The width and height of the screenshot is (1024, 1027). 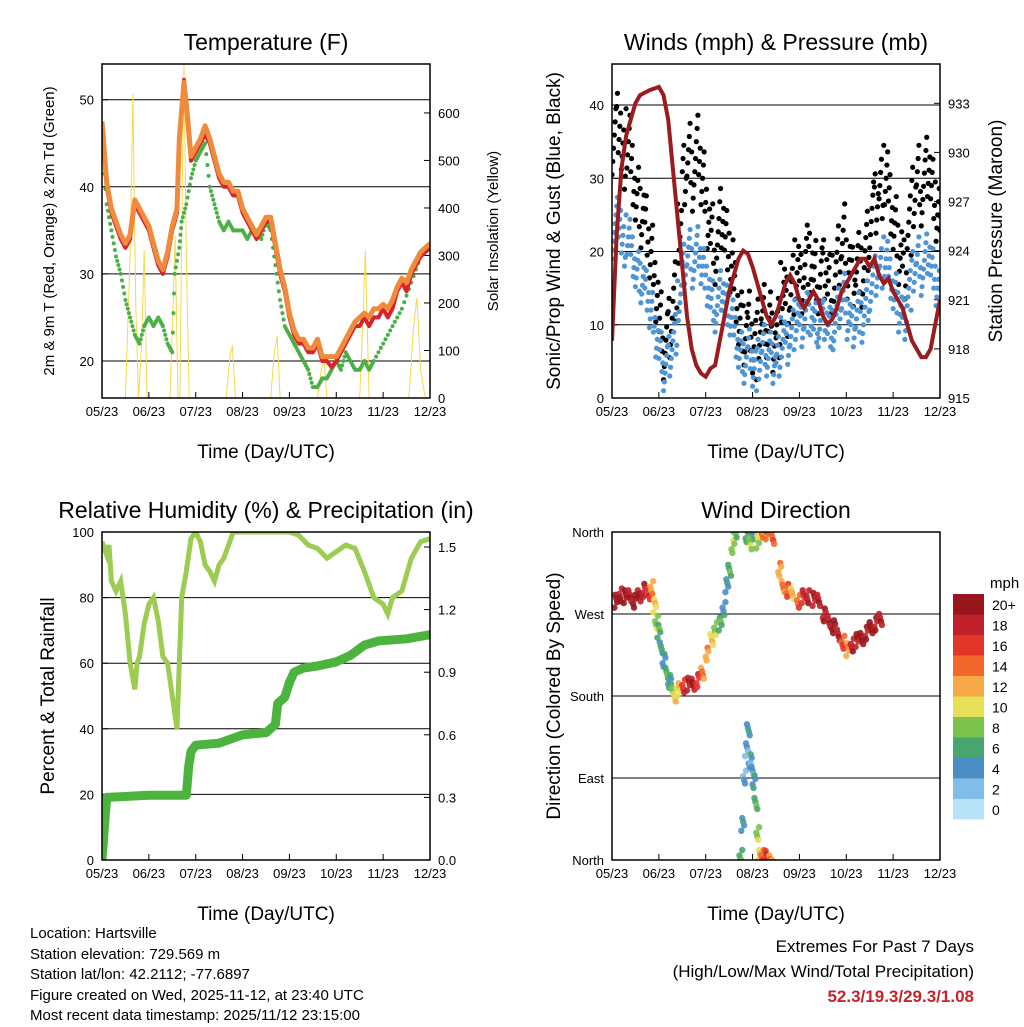 What do you see at coordinates (659, 411) in the screenshot?
I see `x-tick-label: 06/23` at bounding box center [659, 411].